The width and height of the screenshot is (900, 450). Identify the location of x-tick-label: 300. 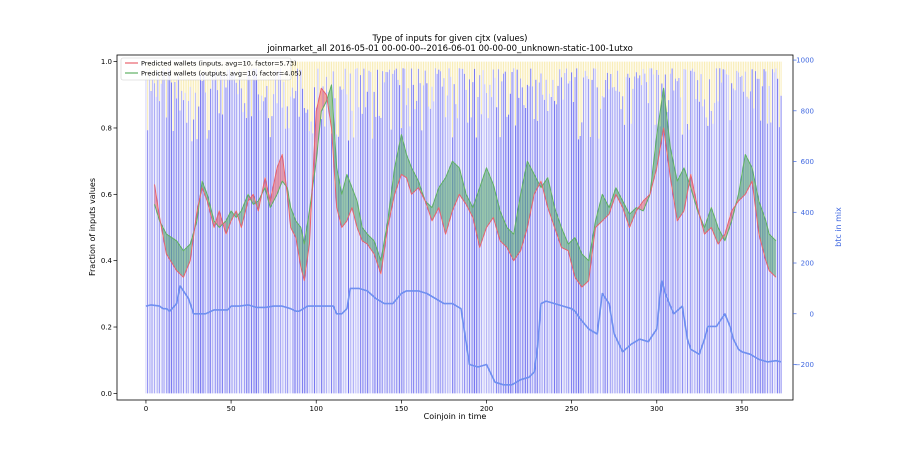
(656, 409).